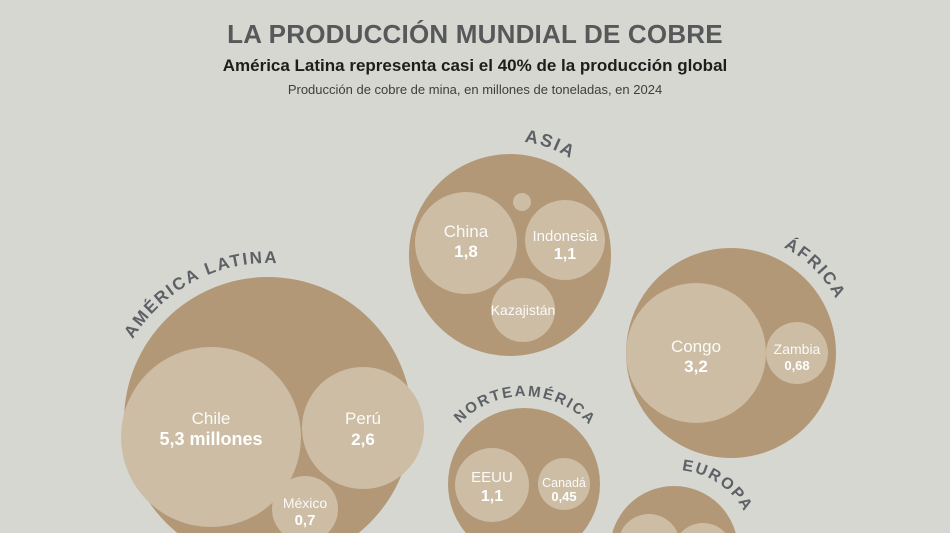  Describe the element at coordinates (363, 439) in the screenshot. I see `peru-value: 2,6` at that location.